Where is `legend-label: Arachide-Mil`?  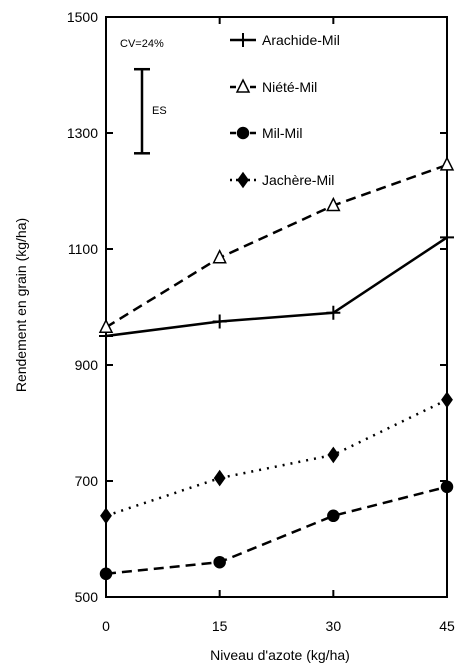
legend-label: Arachide-Mil is located at coordinates (301, 40).